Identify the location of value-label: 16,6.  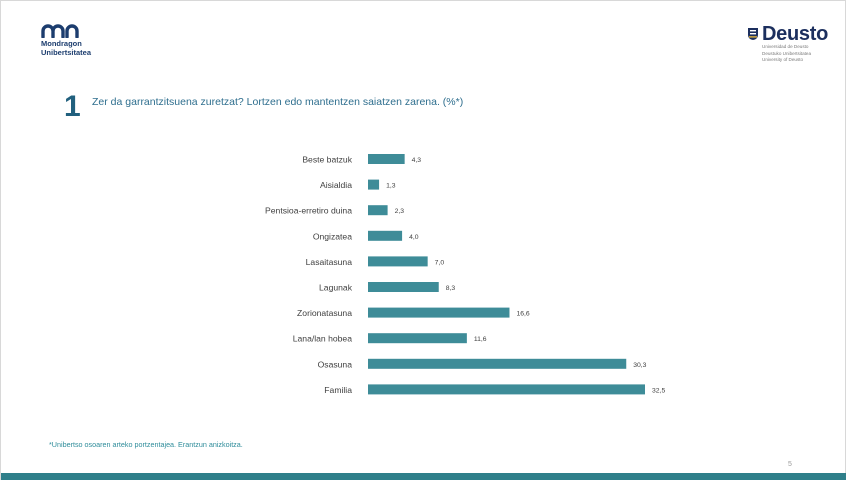
(522, 314).